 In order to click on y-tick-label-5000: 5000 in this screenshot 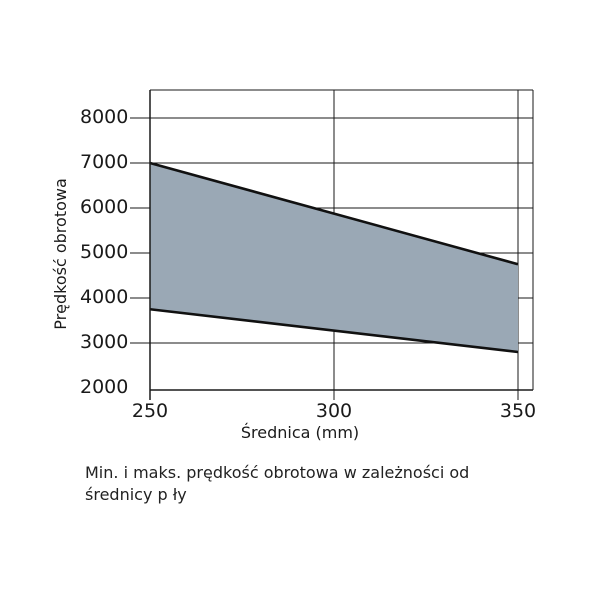, I will do `click(104, 252)`.